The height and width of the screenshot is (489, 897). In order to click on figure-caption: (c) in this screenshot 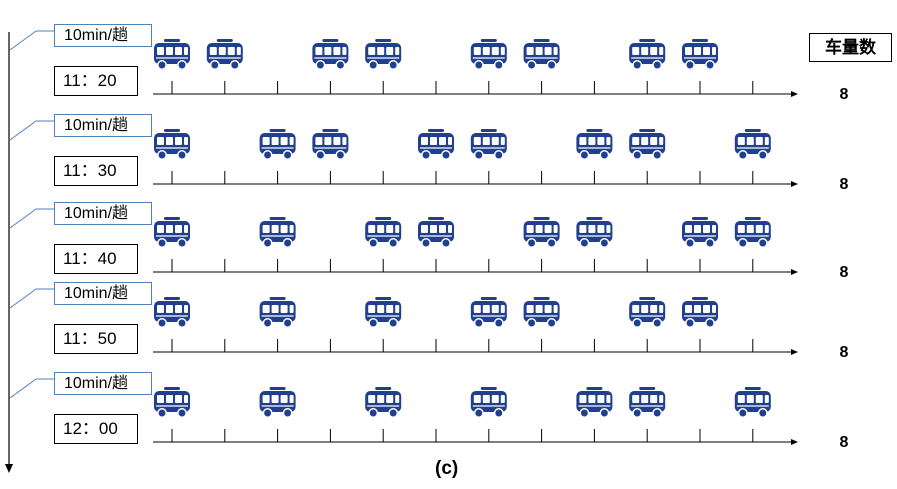, I will do `click(447, 468)`.